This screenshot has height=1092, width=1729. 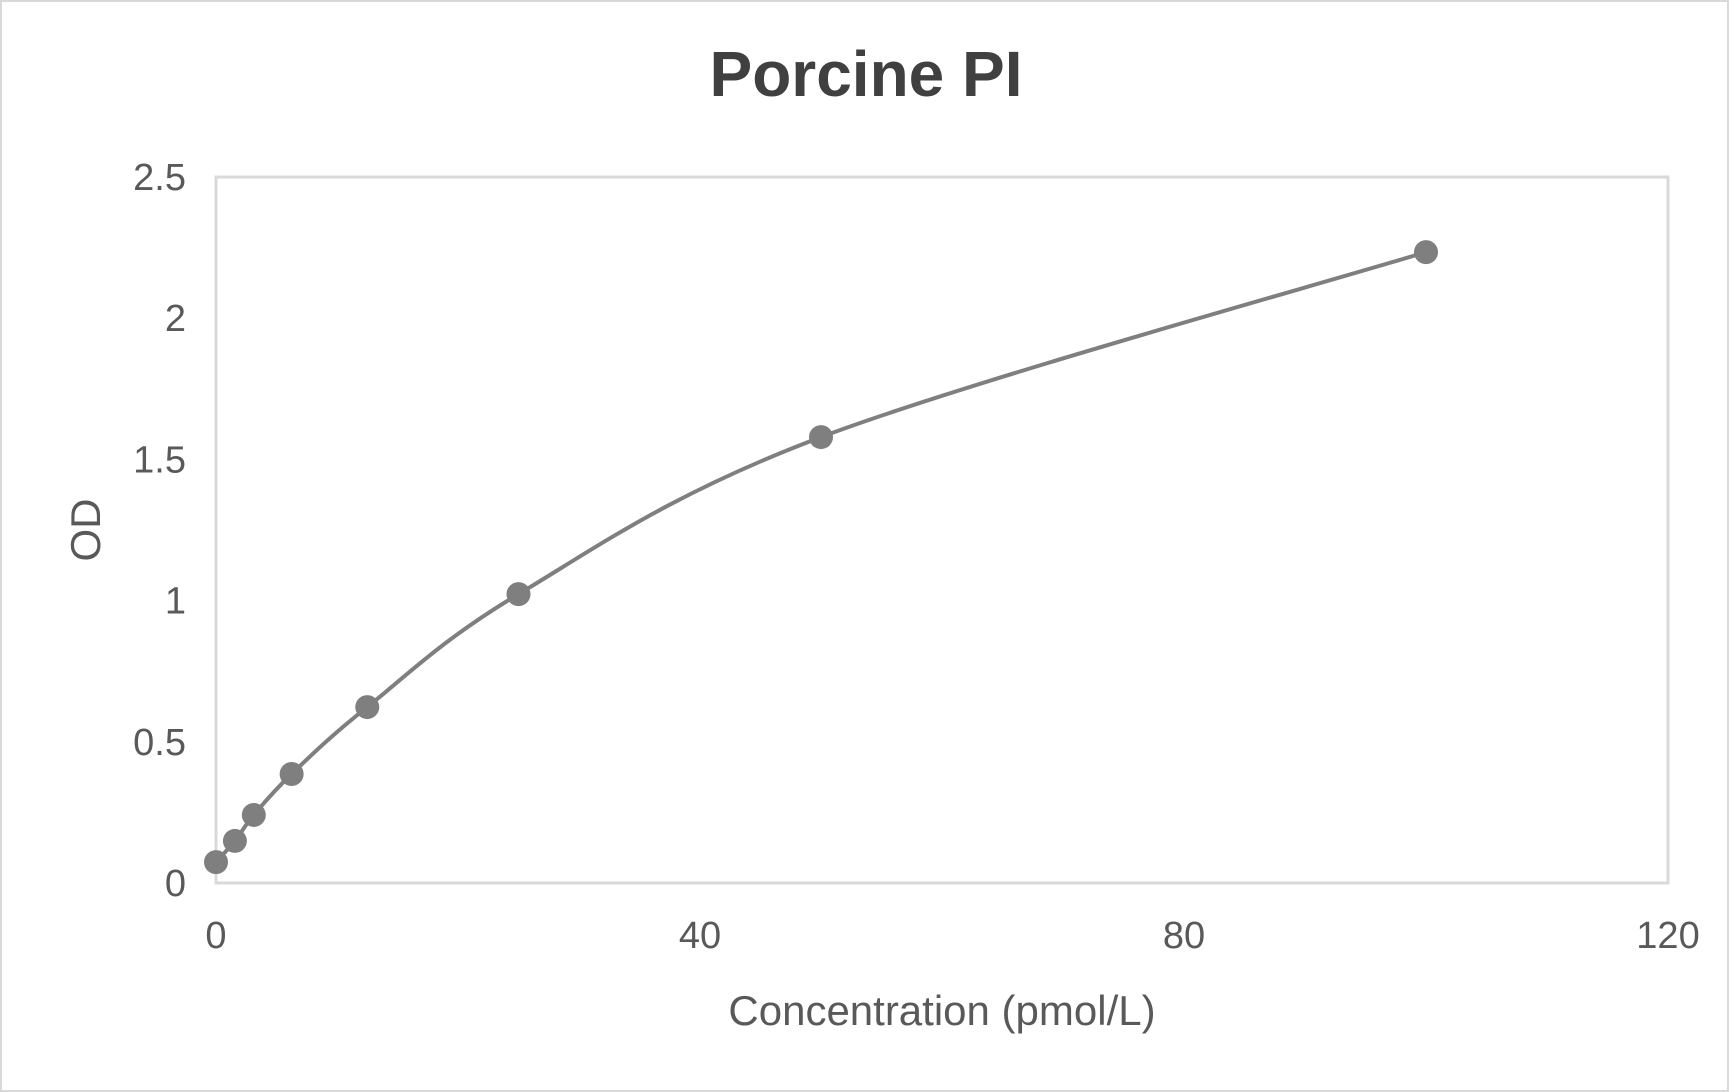 I want to click on y-tick-label: 1, so click(x=175, y=602).